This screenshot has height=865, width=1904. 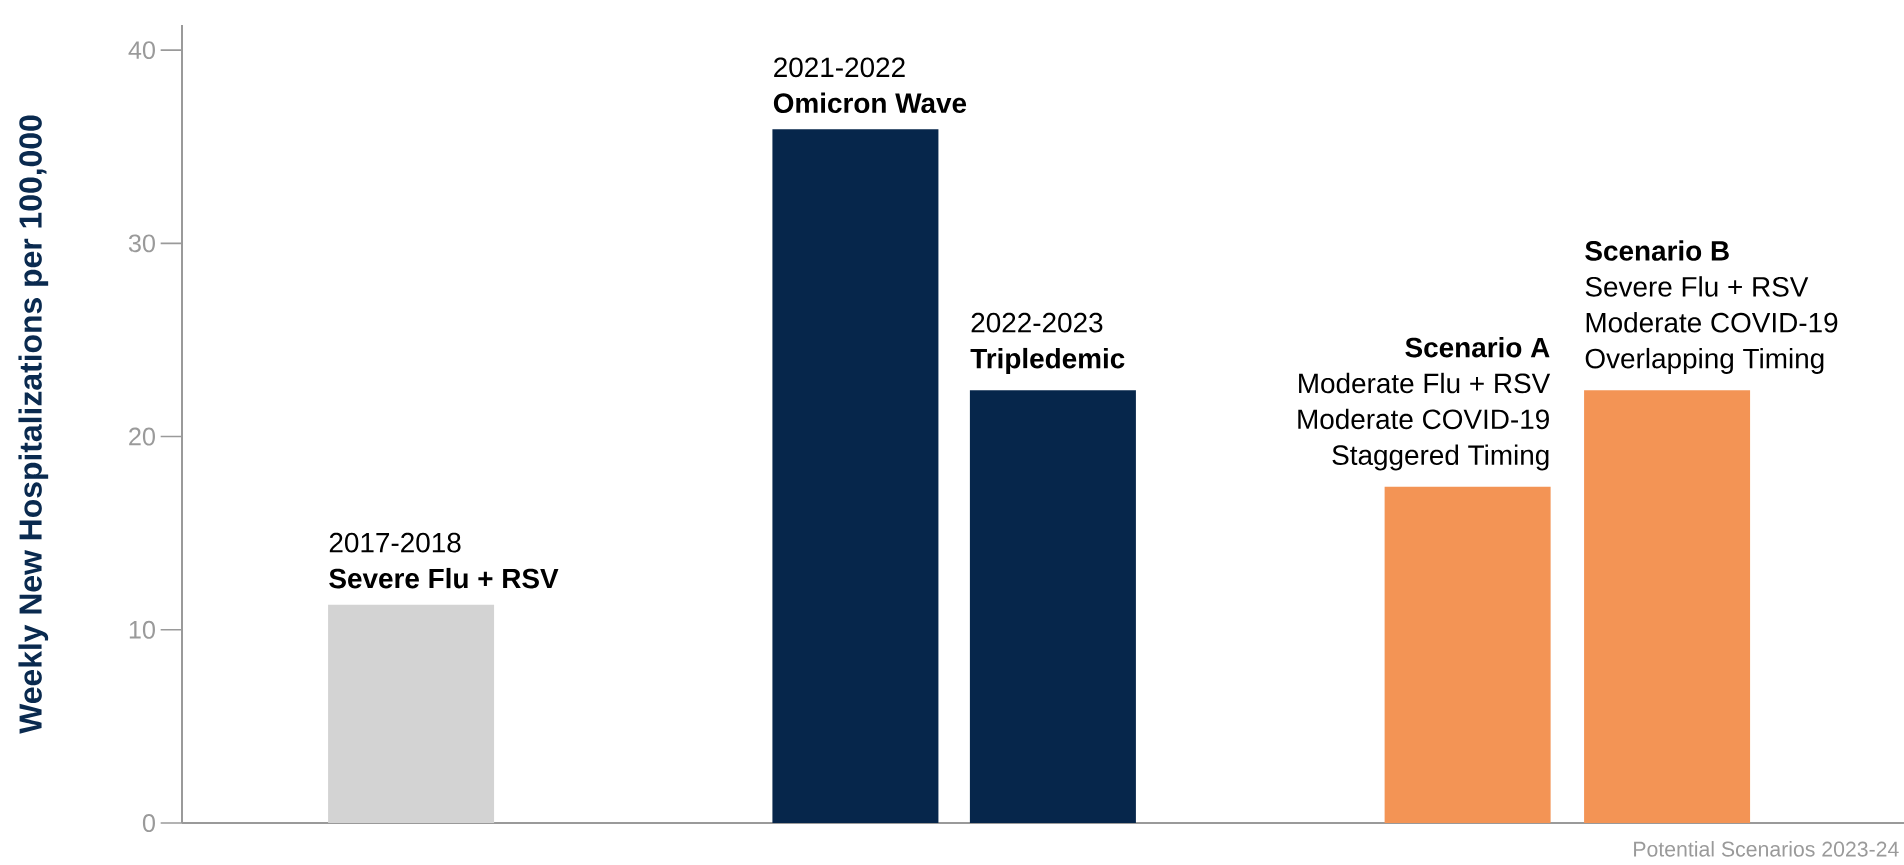 What do you see at coordinates (33, 424) in the screenshot?
I see `y-axis-title: Weekly New Hospitalizations per 100,000` at bounding box center [33, 424].